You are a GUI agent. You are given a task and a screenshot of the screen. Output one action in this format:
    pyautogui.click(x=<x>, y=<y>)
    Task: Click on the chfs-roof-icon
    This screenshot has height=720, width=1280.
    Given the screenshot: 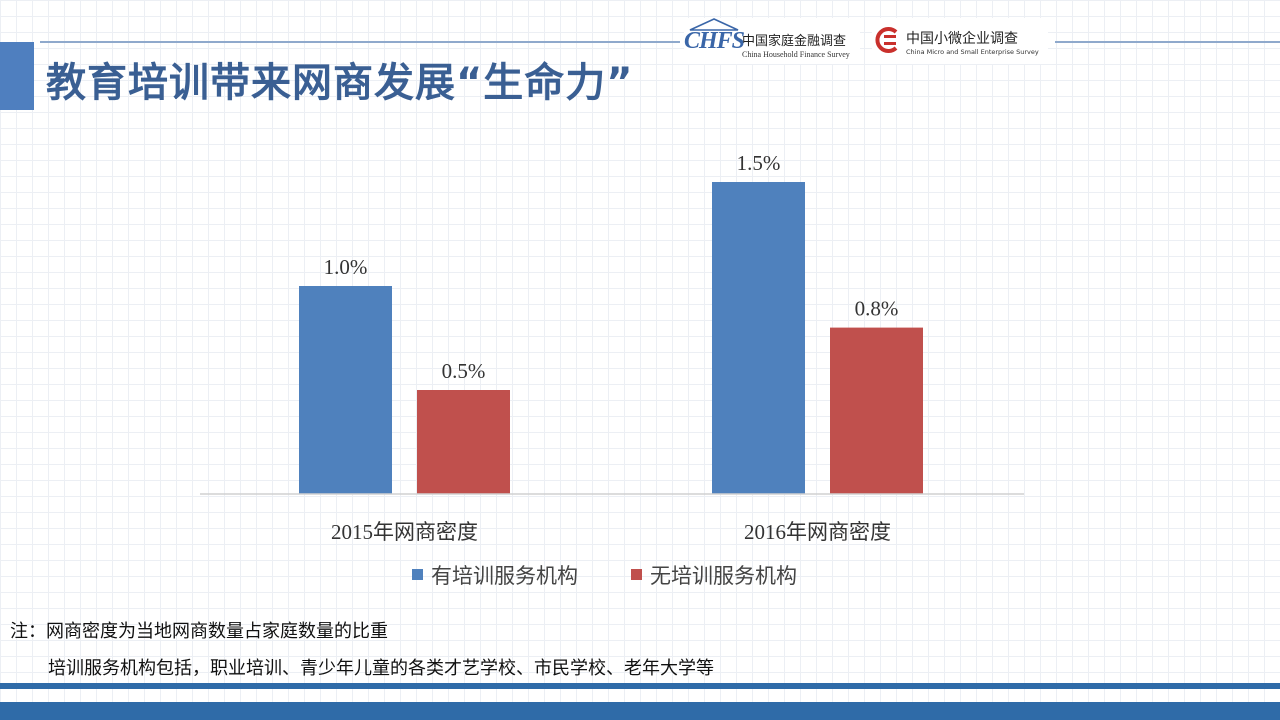 What is the action you would take?
    pyautogui.click(x=714, y=24)
    